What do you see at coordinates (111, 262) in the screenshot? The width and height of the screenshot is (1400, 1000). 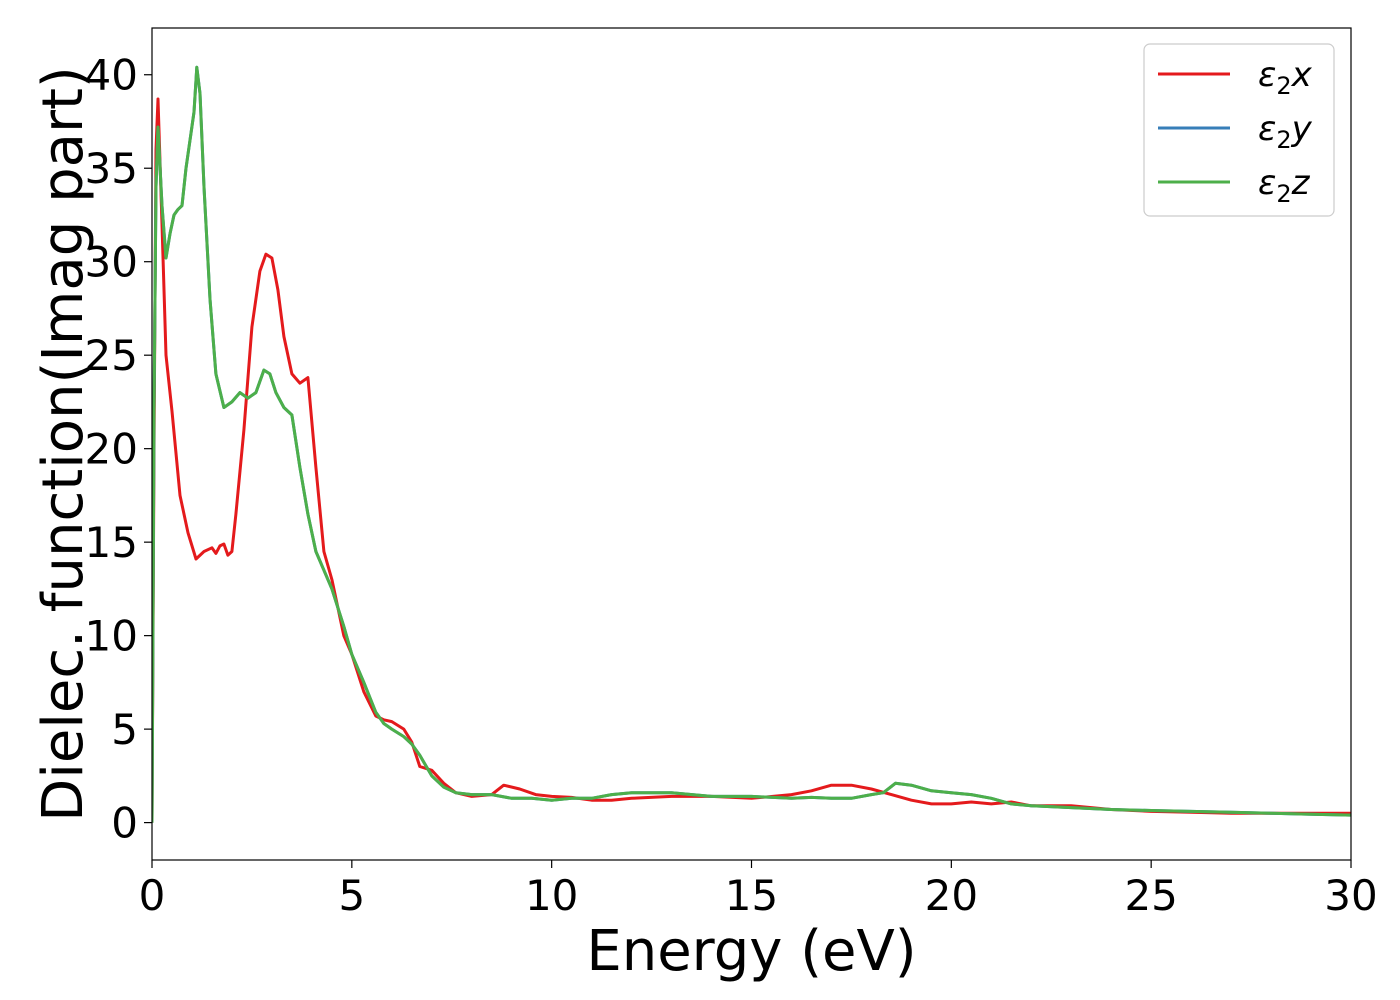 I see `y-tick-label: 30` at bounding box center [111, 262].